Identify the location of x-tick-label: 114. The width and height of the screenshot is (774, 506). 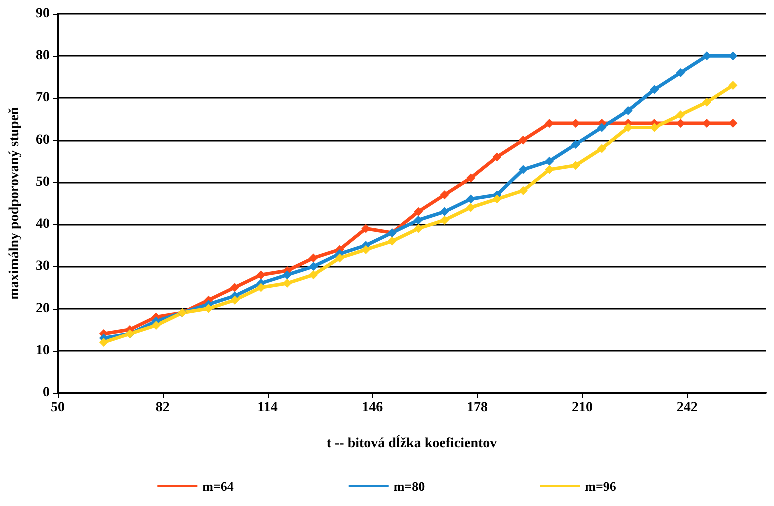
(268, 408).